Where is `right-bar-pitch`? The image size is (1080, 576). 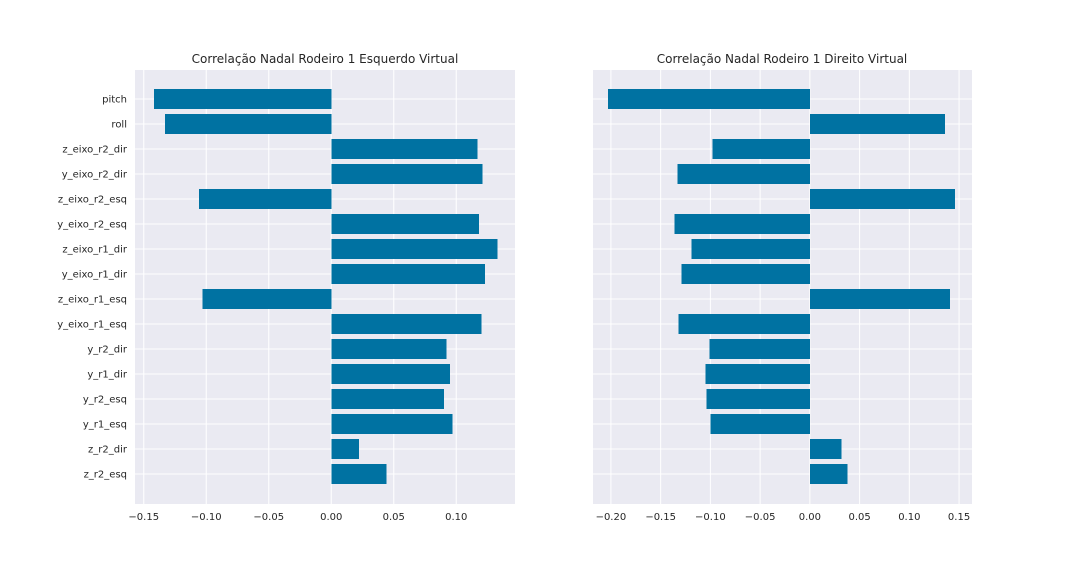 right-bar-pitch is located at coordinates (708, 99).